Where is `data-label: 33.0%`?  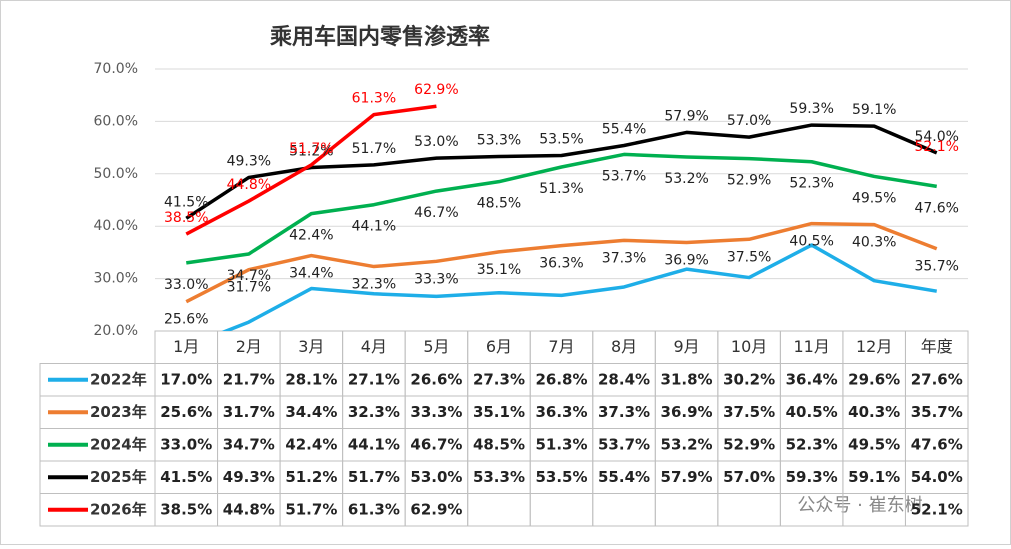
data-label: 33.0% is located at coordinates (186, 285).